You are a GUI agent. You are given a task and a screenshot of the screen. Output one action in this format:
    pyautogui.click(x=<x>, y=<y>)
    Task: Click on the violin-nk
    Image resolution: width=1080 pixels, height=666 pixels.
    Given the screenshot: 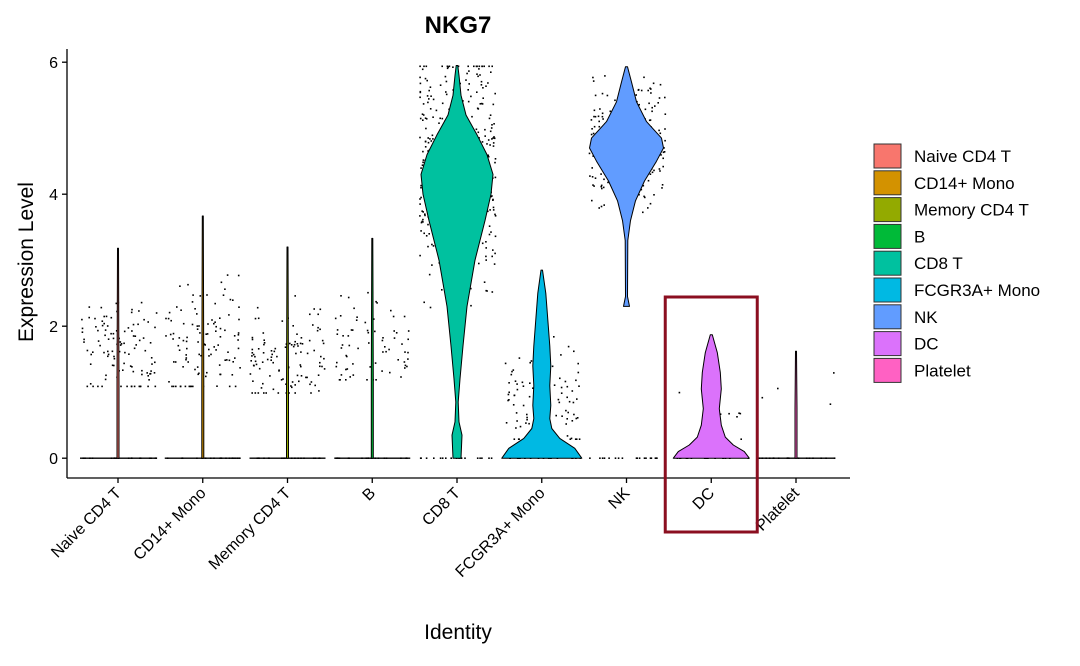 What is the action you would take?
    pyautogui.click(x=626, y=186)
    